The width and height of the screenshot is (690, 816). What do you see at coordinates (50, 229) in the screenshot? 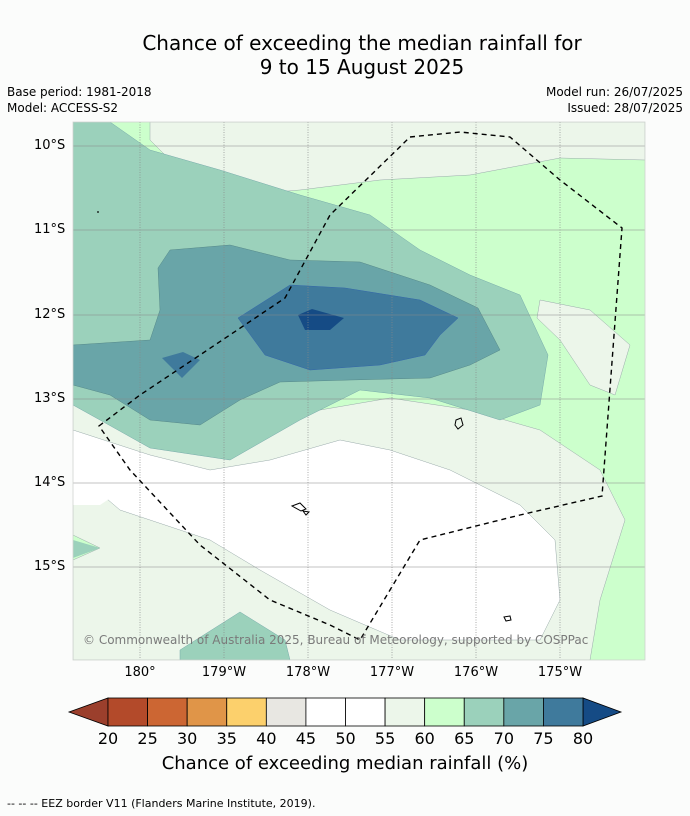
I see `lat-label: 11°S` at bounding box center [50, 229].